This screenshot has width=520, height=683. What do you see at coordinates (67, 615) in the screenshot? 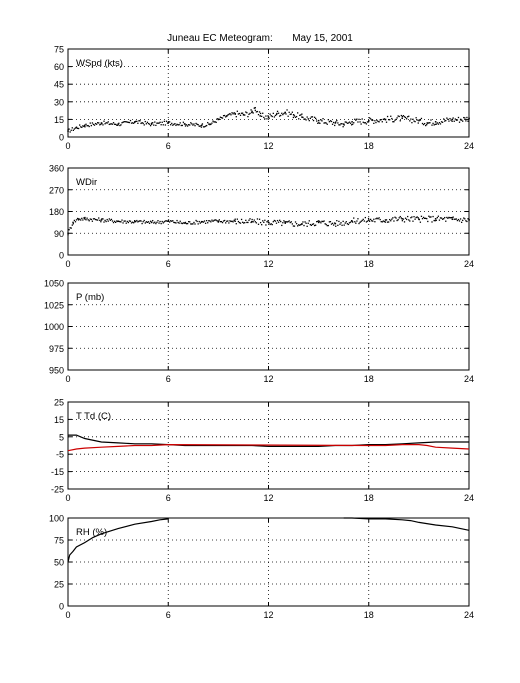
I see `x-tick-label: 0` at bounding box center [67, 615].